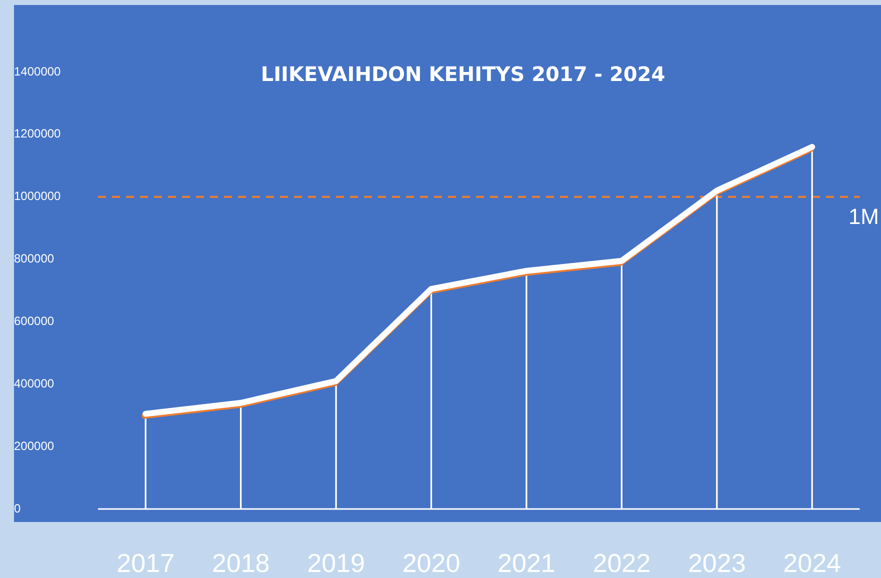  Describe the element at coordinates (38, 71) in the screenshot. I see `y-tick-label: 1400000` at that location.